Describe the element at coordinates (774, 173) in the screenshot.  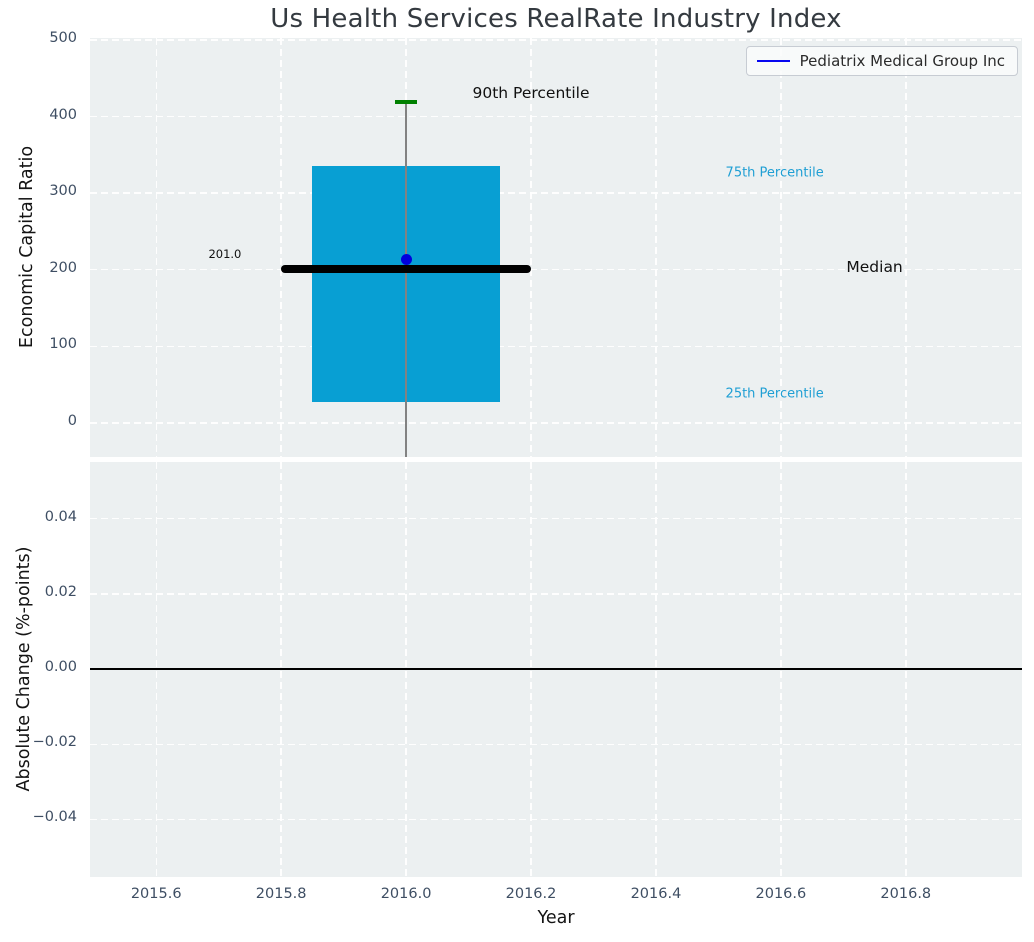
I see `annotation-75th-percentile: 75th Percentile` at that location.